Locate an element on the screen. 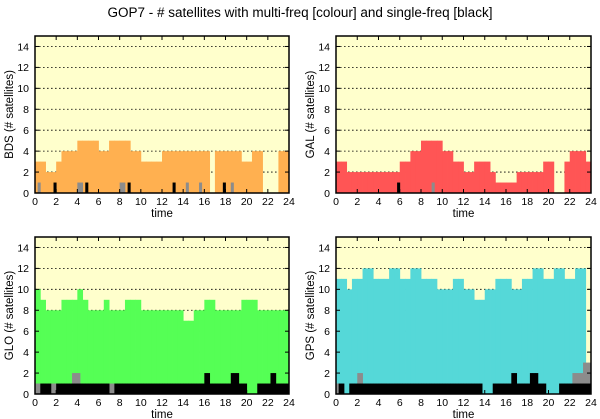  y-tick-label: 0 is located at coordinates (26, 194).